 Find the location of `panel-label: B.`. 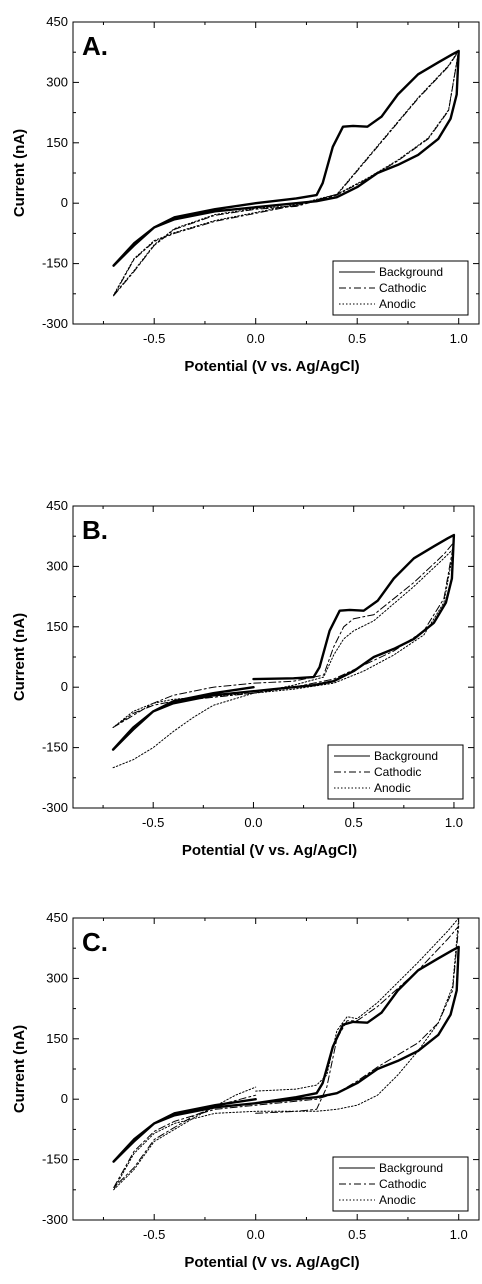

panel-label: B. is located at coordinates (95, 530).